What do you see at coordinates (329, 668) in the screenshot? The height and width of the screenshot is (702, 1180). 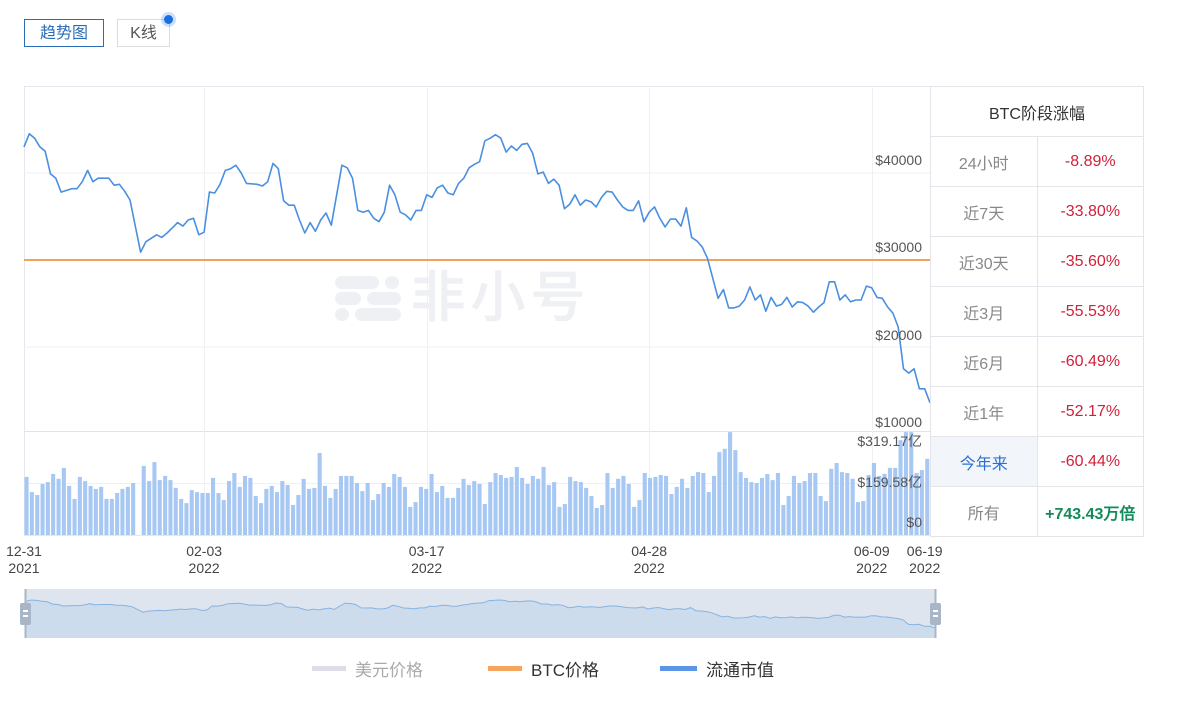 I see `legend-swatch-icon` at bounding box center [329, 668].